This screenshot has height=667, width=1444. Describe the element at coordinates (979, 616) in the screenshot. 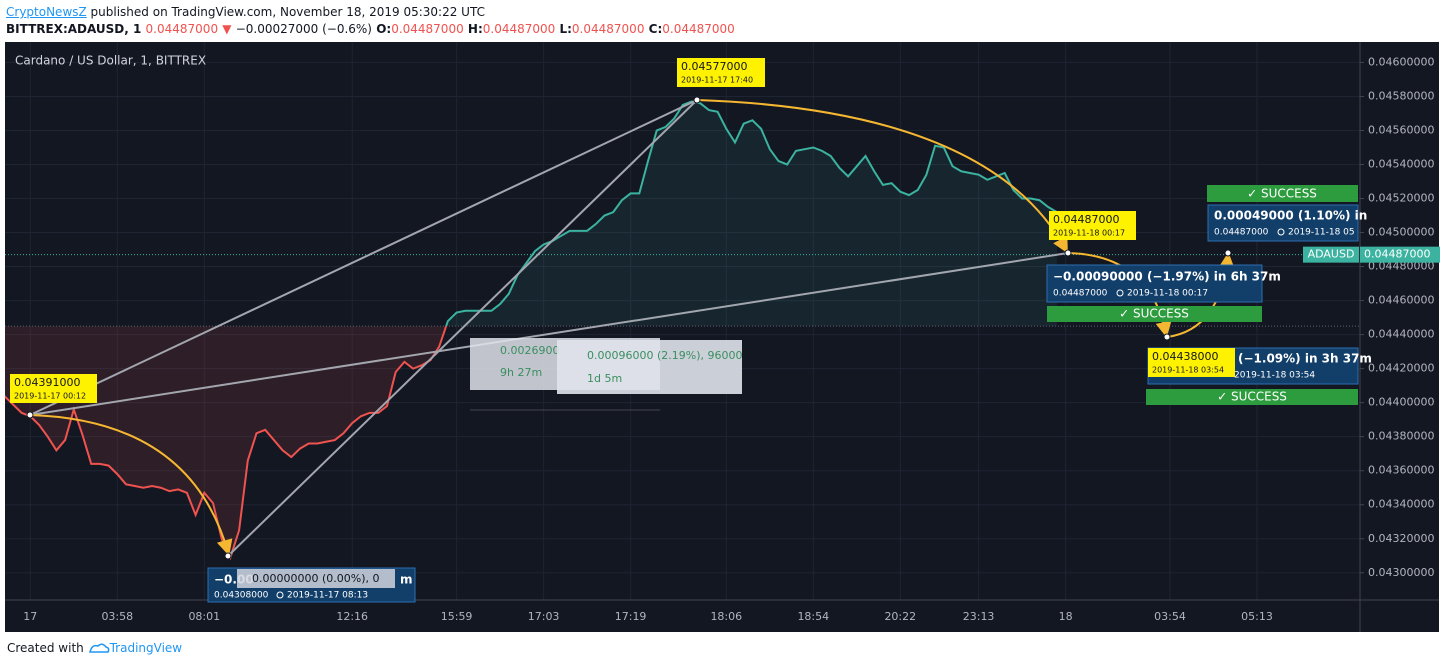

I see `x-tick-label: 23:13` at that location.